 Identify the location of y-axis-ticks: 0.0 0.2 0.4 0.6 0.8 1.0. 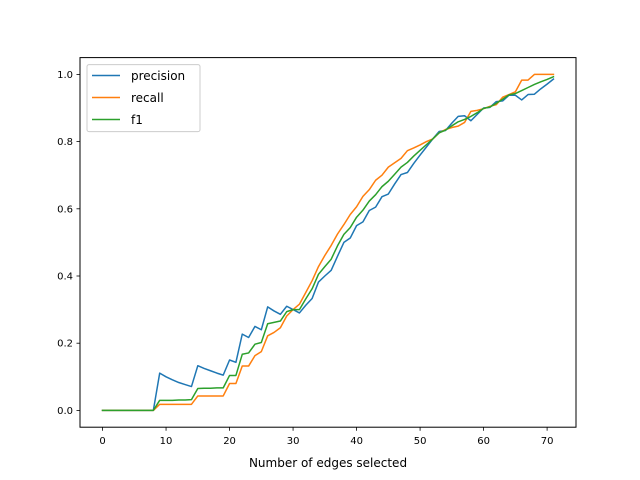
(68, 243).